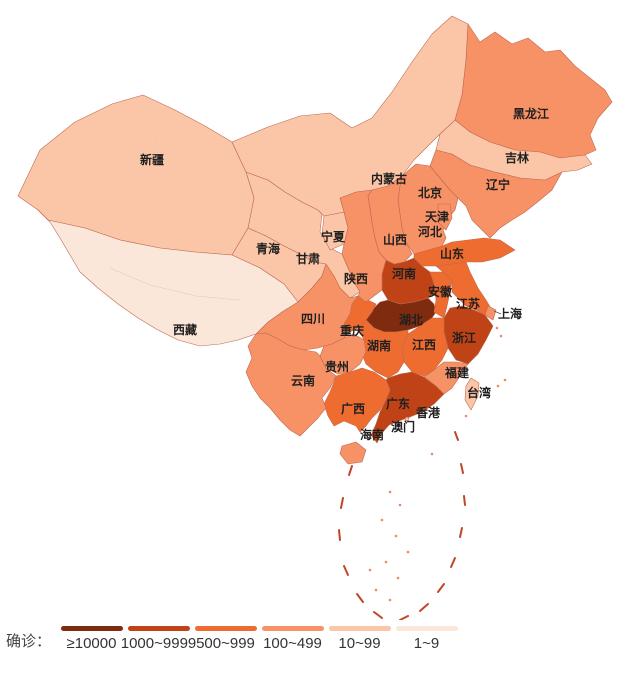 The height and width of the screenshot is (683, 620). Describe the element at coordinates (353, 453) in the screenshot. I see `province-hainan` at that location.